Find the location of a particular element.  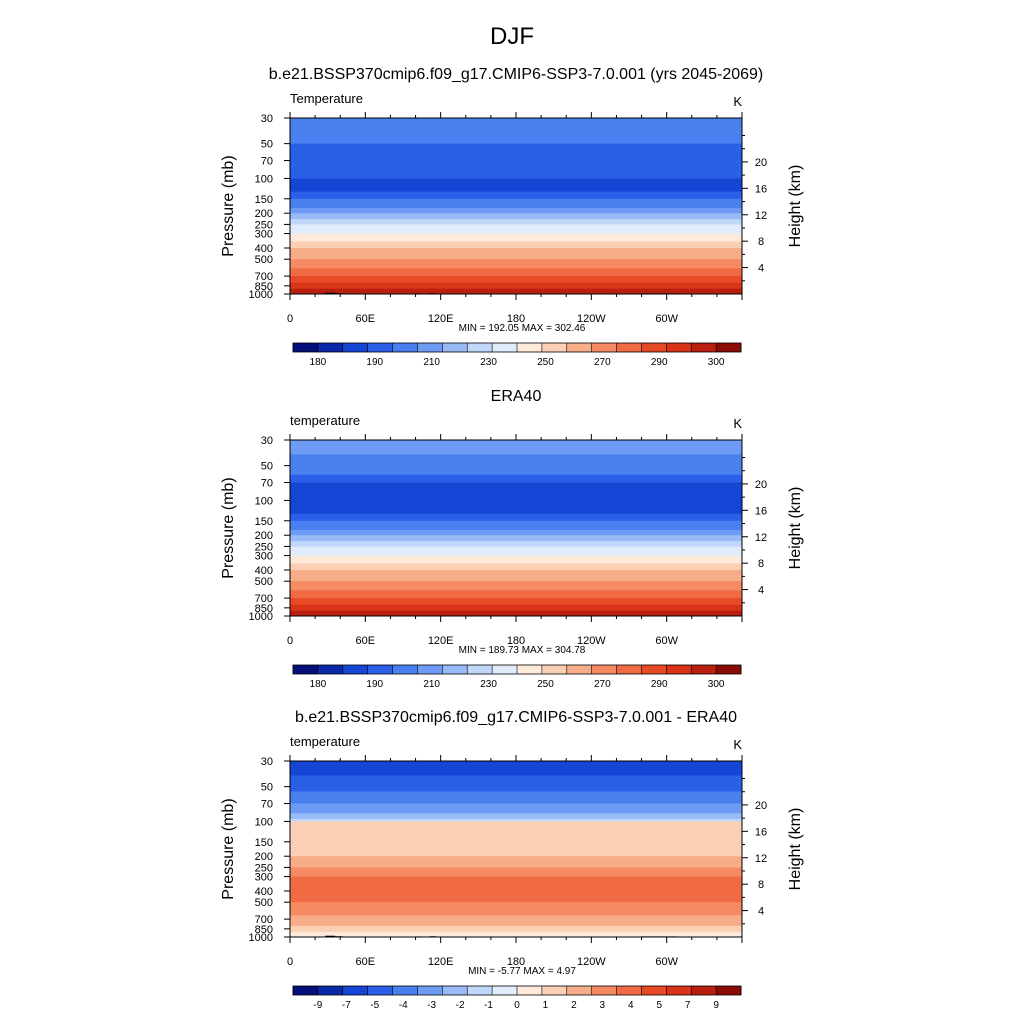

colorbar-label: 250 is located at coordinates (545, 362).